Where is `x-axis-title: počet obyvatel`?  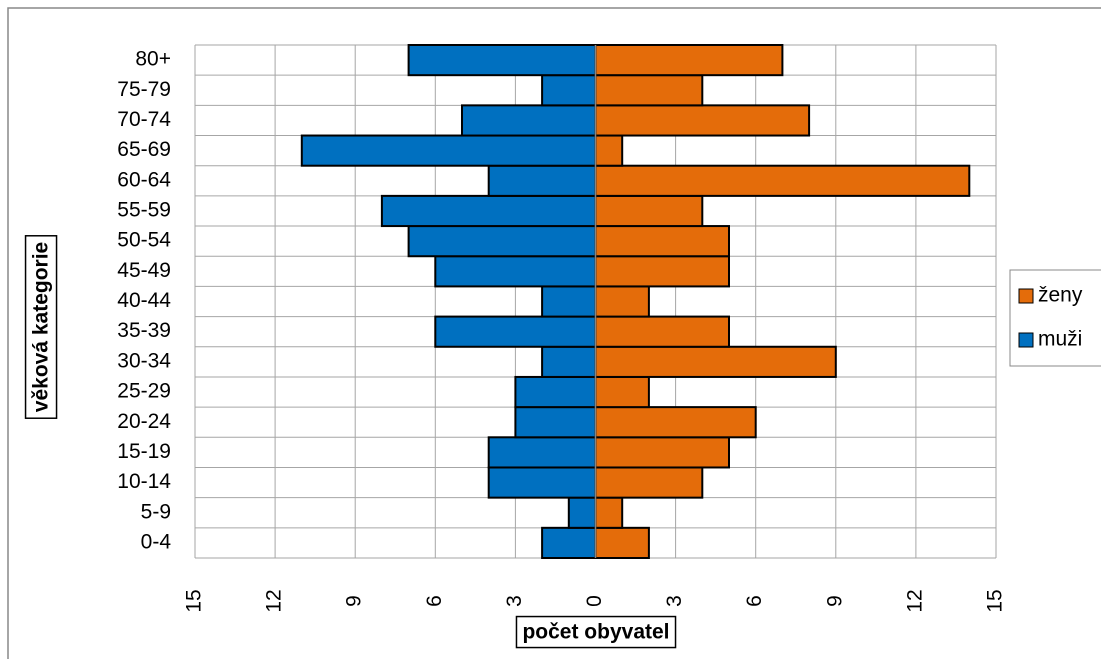 x-axis-title: počet obyvatel is located at coordinates (595, 632).